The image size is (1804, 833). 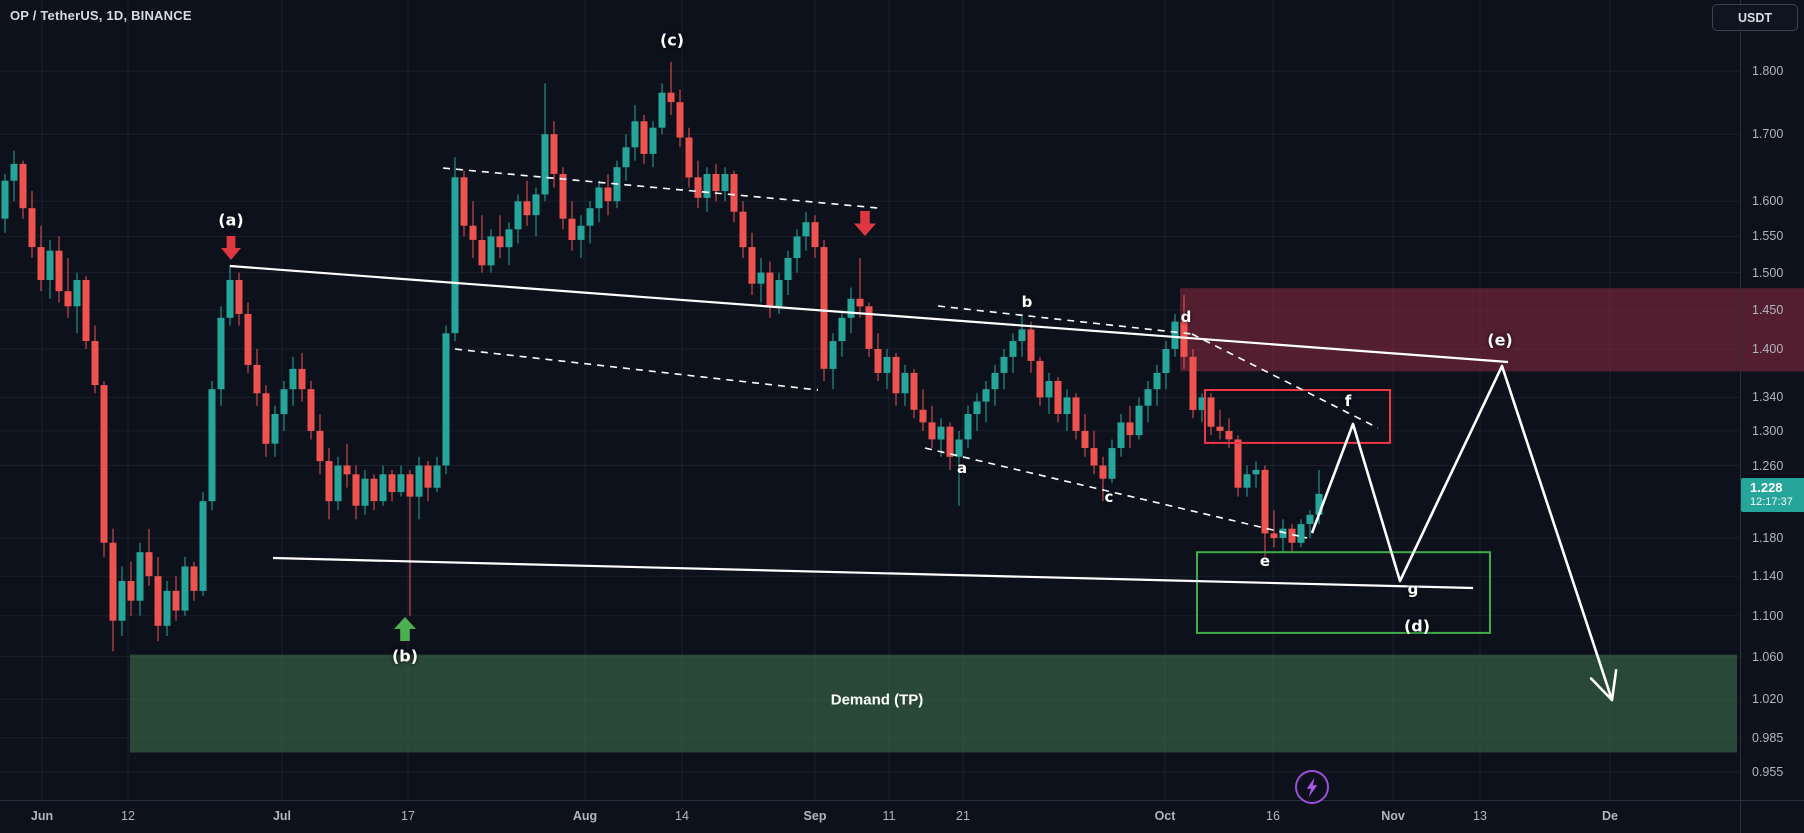 What do you see at coordinates (870, 816) in the screenshot?
I see `time-axis: Jun 12 Jul 17 Aug 14 Sep 11 21 Oct 16 Nov 13 De` at bounding box center [870, 816].